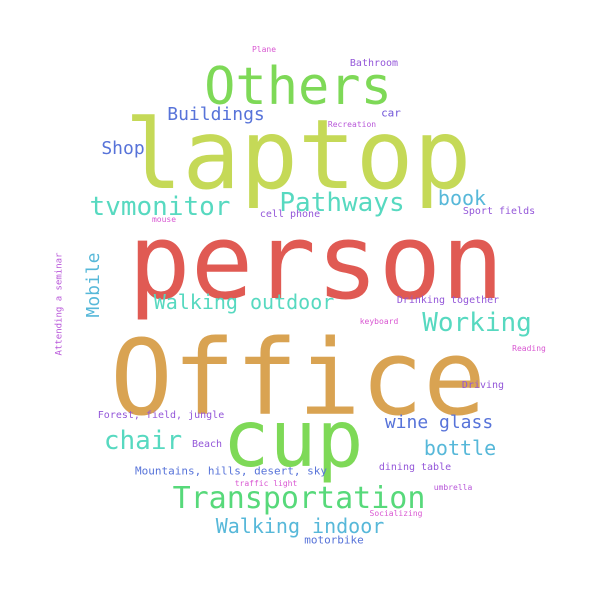 This screenshot has height=600, width=600. I want to click on word-reading: Reading, so click(529, 348).